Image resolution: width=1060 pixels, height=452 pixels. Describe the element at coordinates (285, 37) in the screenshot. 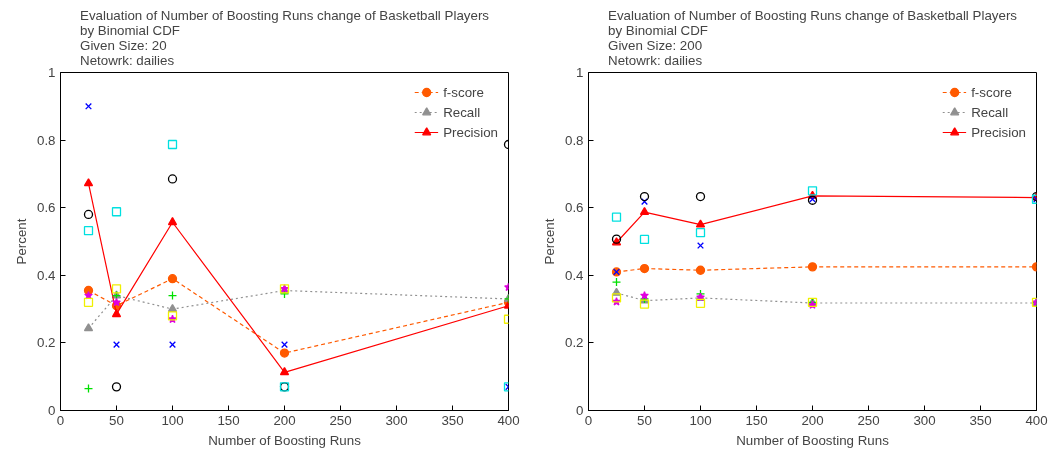

I see `chart-title: Evaluation of Number of Boosting Runs change of Basketball Players by Binomial CDF Given Size: 20 Netowrk: dailies` at that location.